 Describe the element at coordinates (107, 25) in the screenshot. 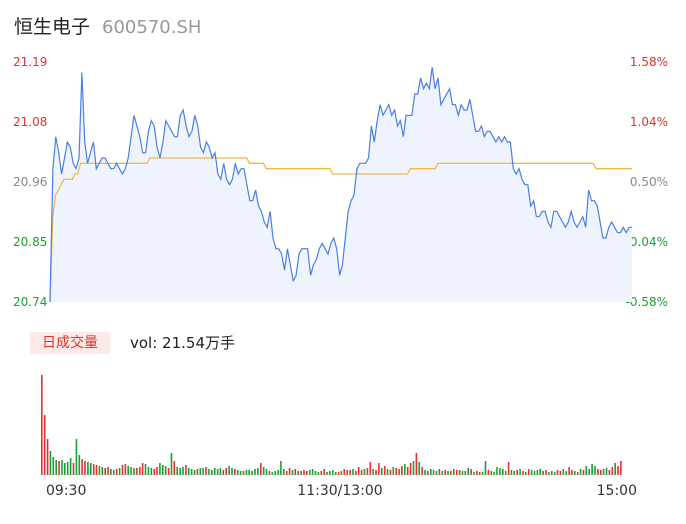

I see `stock-title: 恒生电子 600570.SH` at that location.